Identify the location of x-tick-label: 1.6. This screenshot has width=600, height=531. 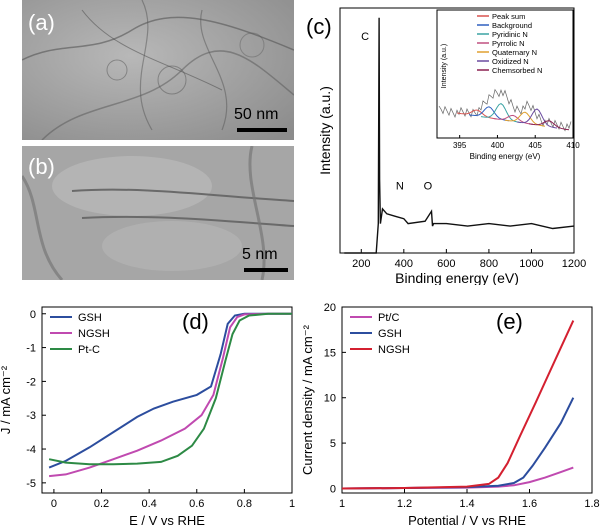
(529, 504).